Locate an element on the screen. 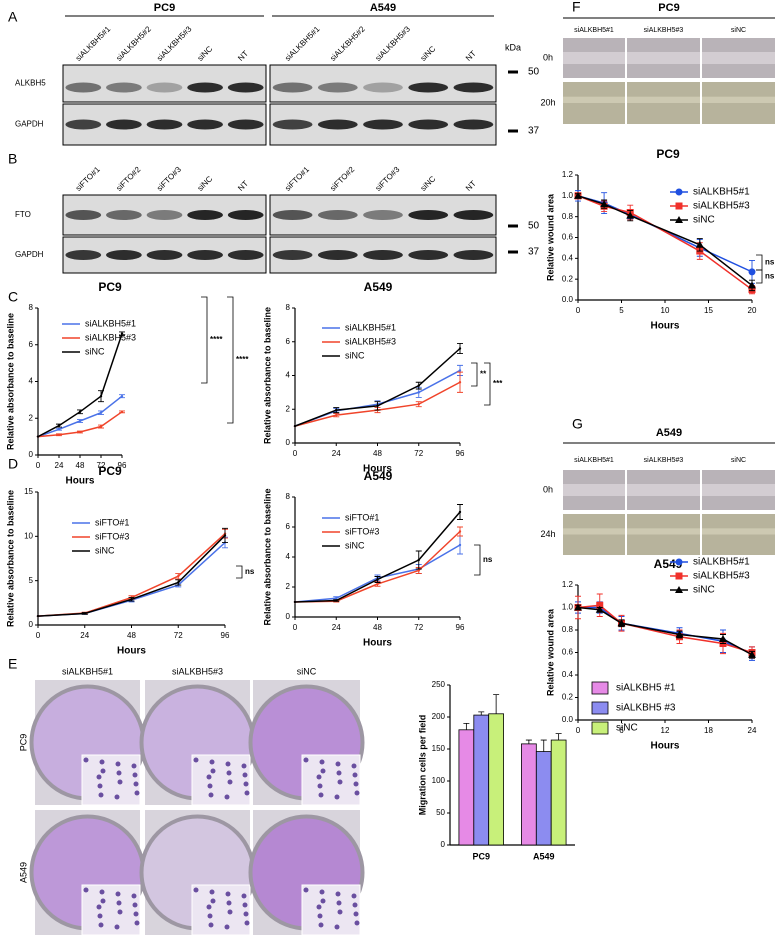  x-tick-label: PC9 is located at coordinates (481, 856).